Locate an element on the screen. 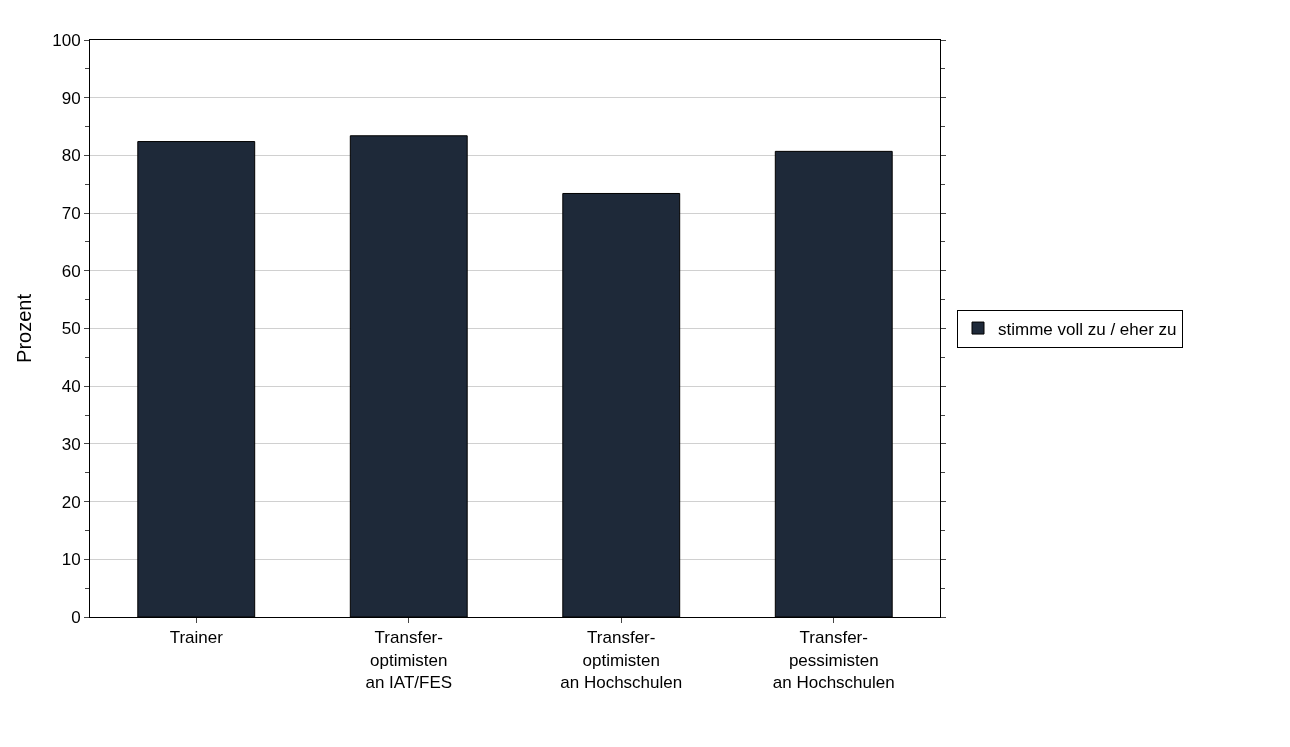 This screenshot has width=1290, height=747. y-tick-label: 40 is located at coordinates (71, 387).